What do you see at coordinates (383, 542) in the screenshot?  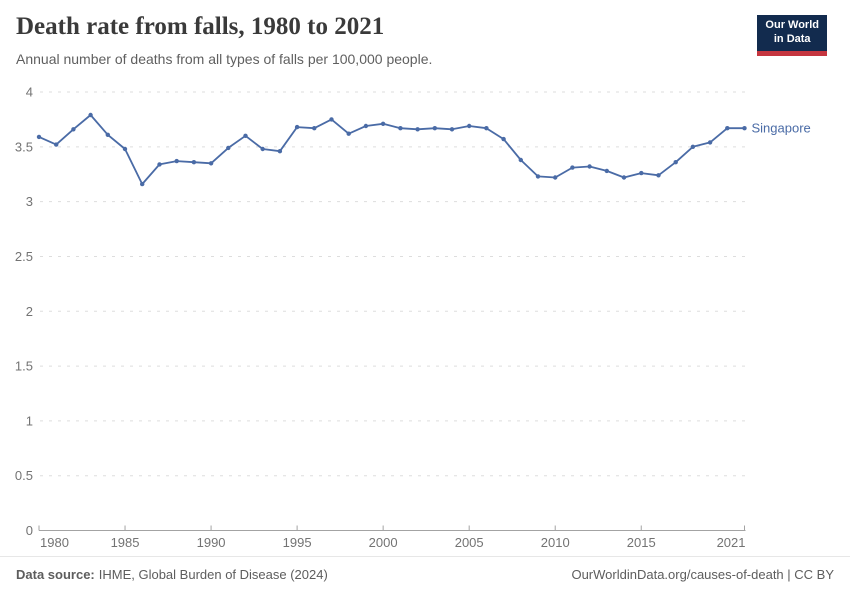 I see `x-axis-tick-label: 2000` at bounding box center [383, 542].